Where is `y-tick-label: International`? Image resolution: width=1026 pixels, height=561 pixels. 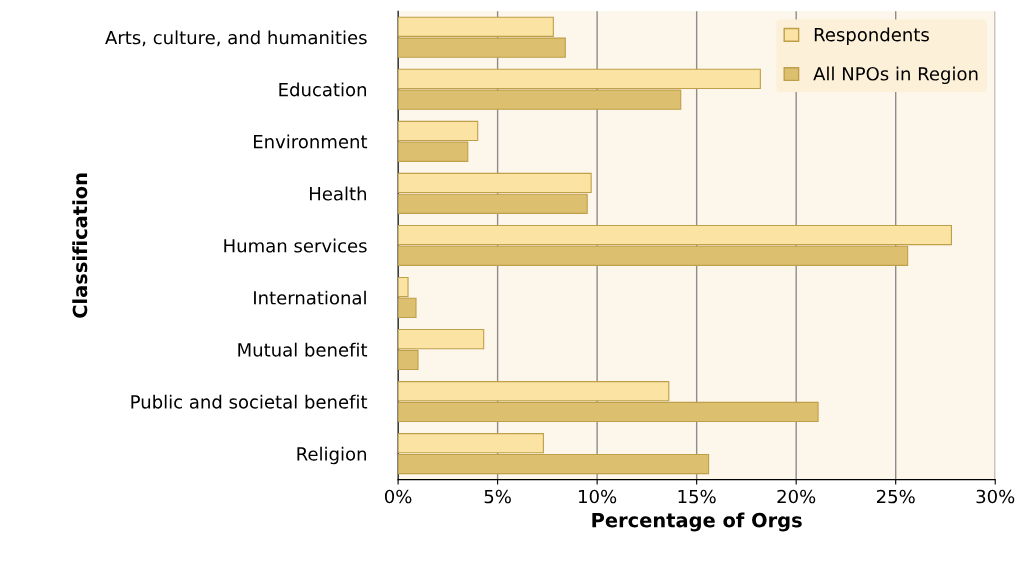
y-tick-label: International is located at coordinates (310, 297).